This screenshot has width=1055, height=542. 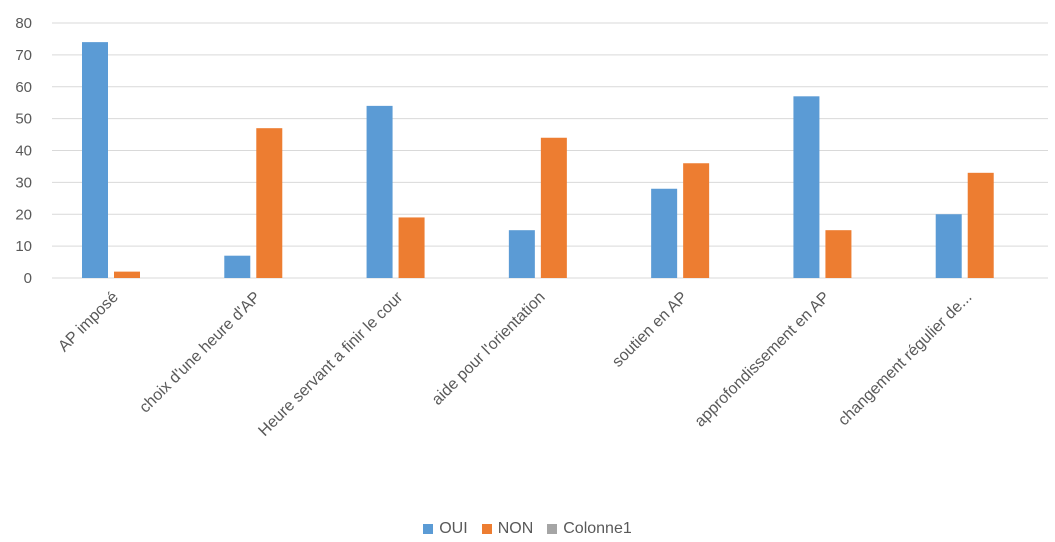 What do you see at coordinates (23, 87) in the screenshot?
I see `y-tick-label: 60` at bounding box center [23, 87].